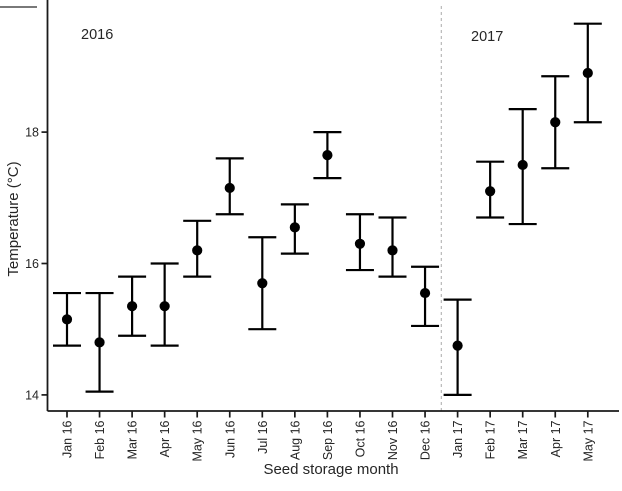  Describe the element at coordinates (556, 438) in the screenshot. I see `x-tick-label: Apr 17` at that location.